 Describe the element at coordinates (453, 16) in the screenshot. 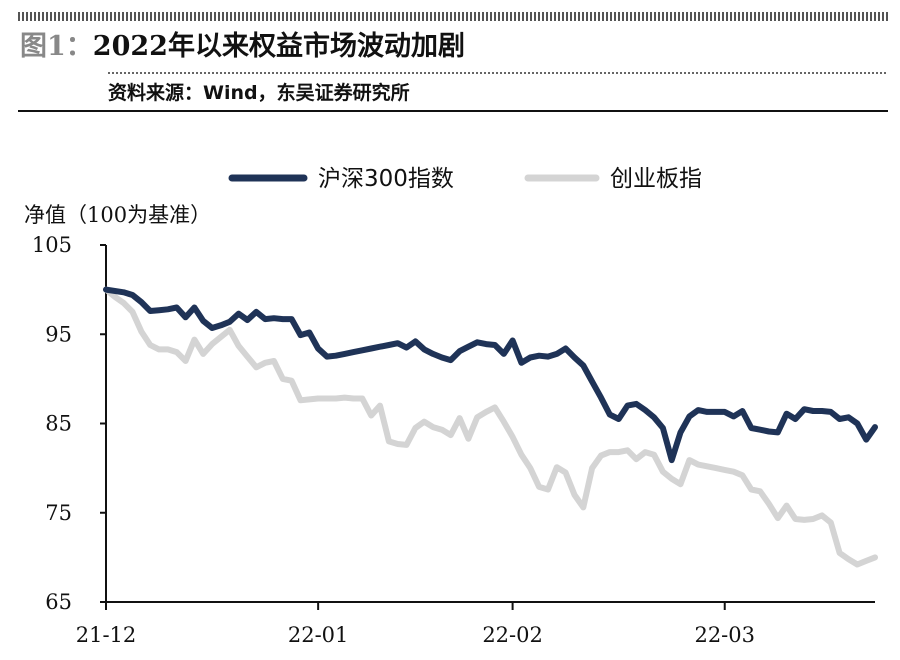

I see `title-dotted-rule` at that location.